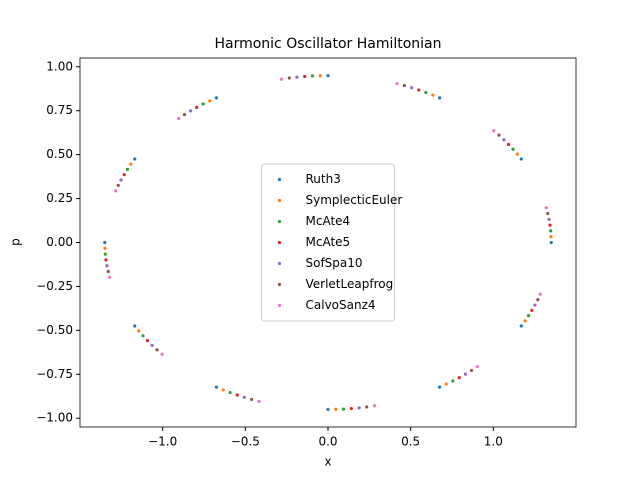 This screenshot has width=640, height=484. Describe the element at coordinates (341, 305) in the screenshot. I see `legend-label: CalvoSanz4` at that location.